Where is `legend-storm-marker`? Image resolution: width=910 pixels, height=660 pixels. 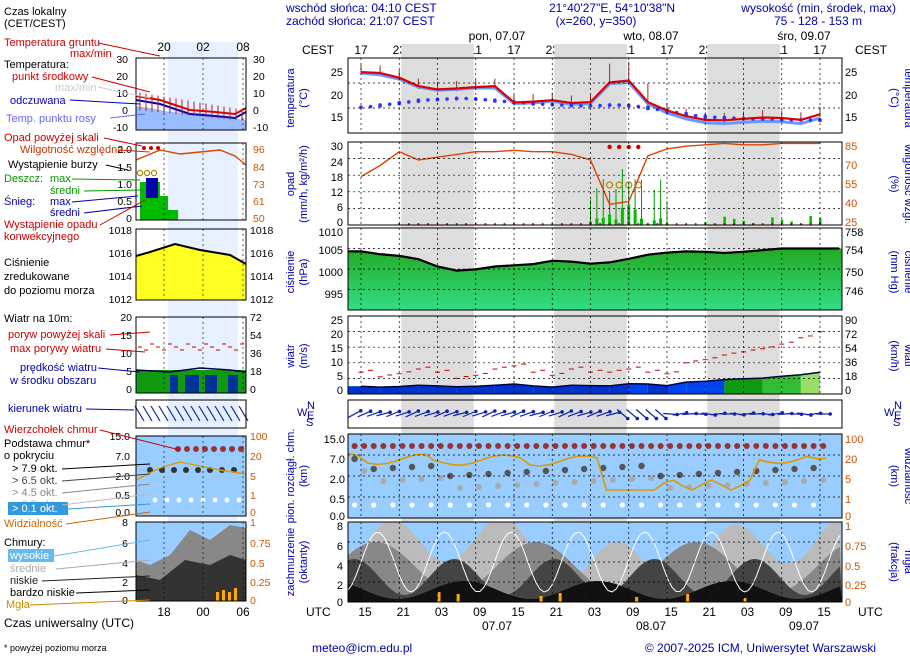 legend-storm-marker is located at coordinates (147, 173).